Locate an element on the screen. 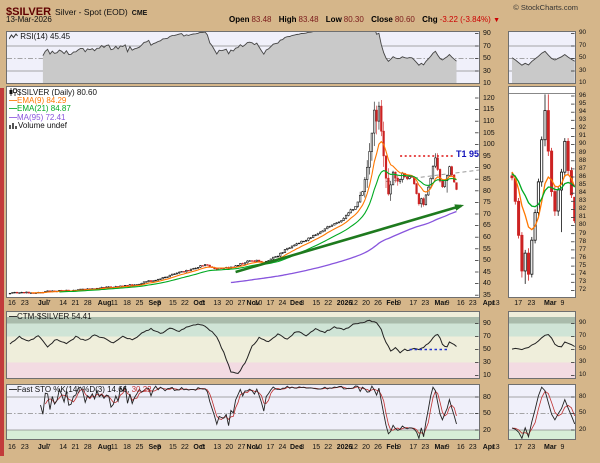 The height and width of the screenshot is (463, 600). close-value: 80.60 is located at coordinates (404, 19).